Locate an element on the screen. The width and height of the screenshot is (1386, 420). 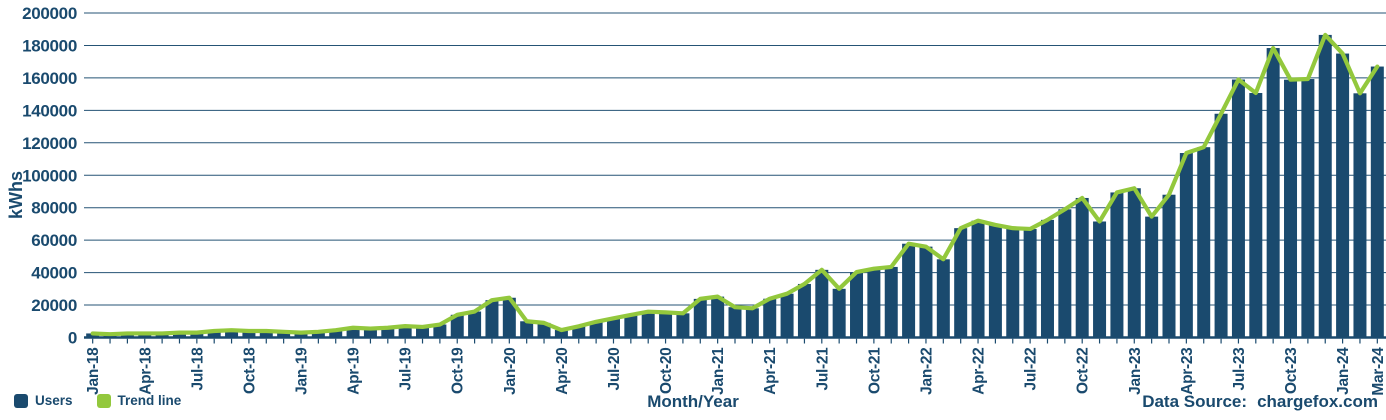
y-tick-label-80000: 80000 is located at coordinates (54, 208).